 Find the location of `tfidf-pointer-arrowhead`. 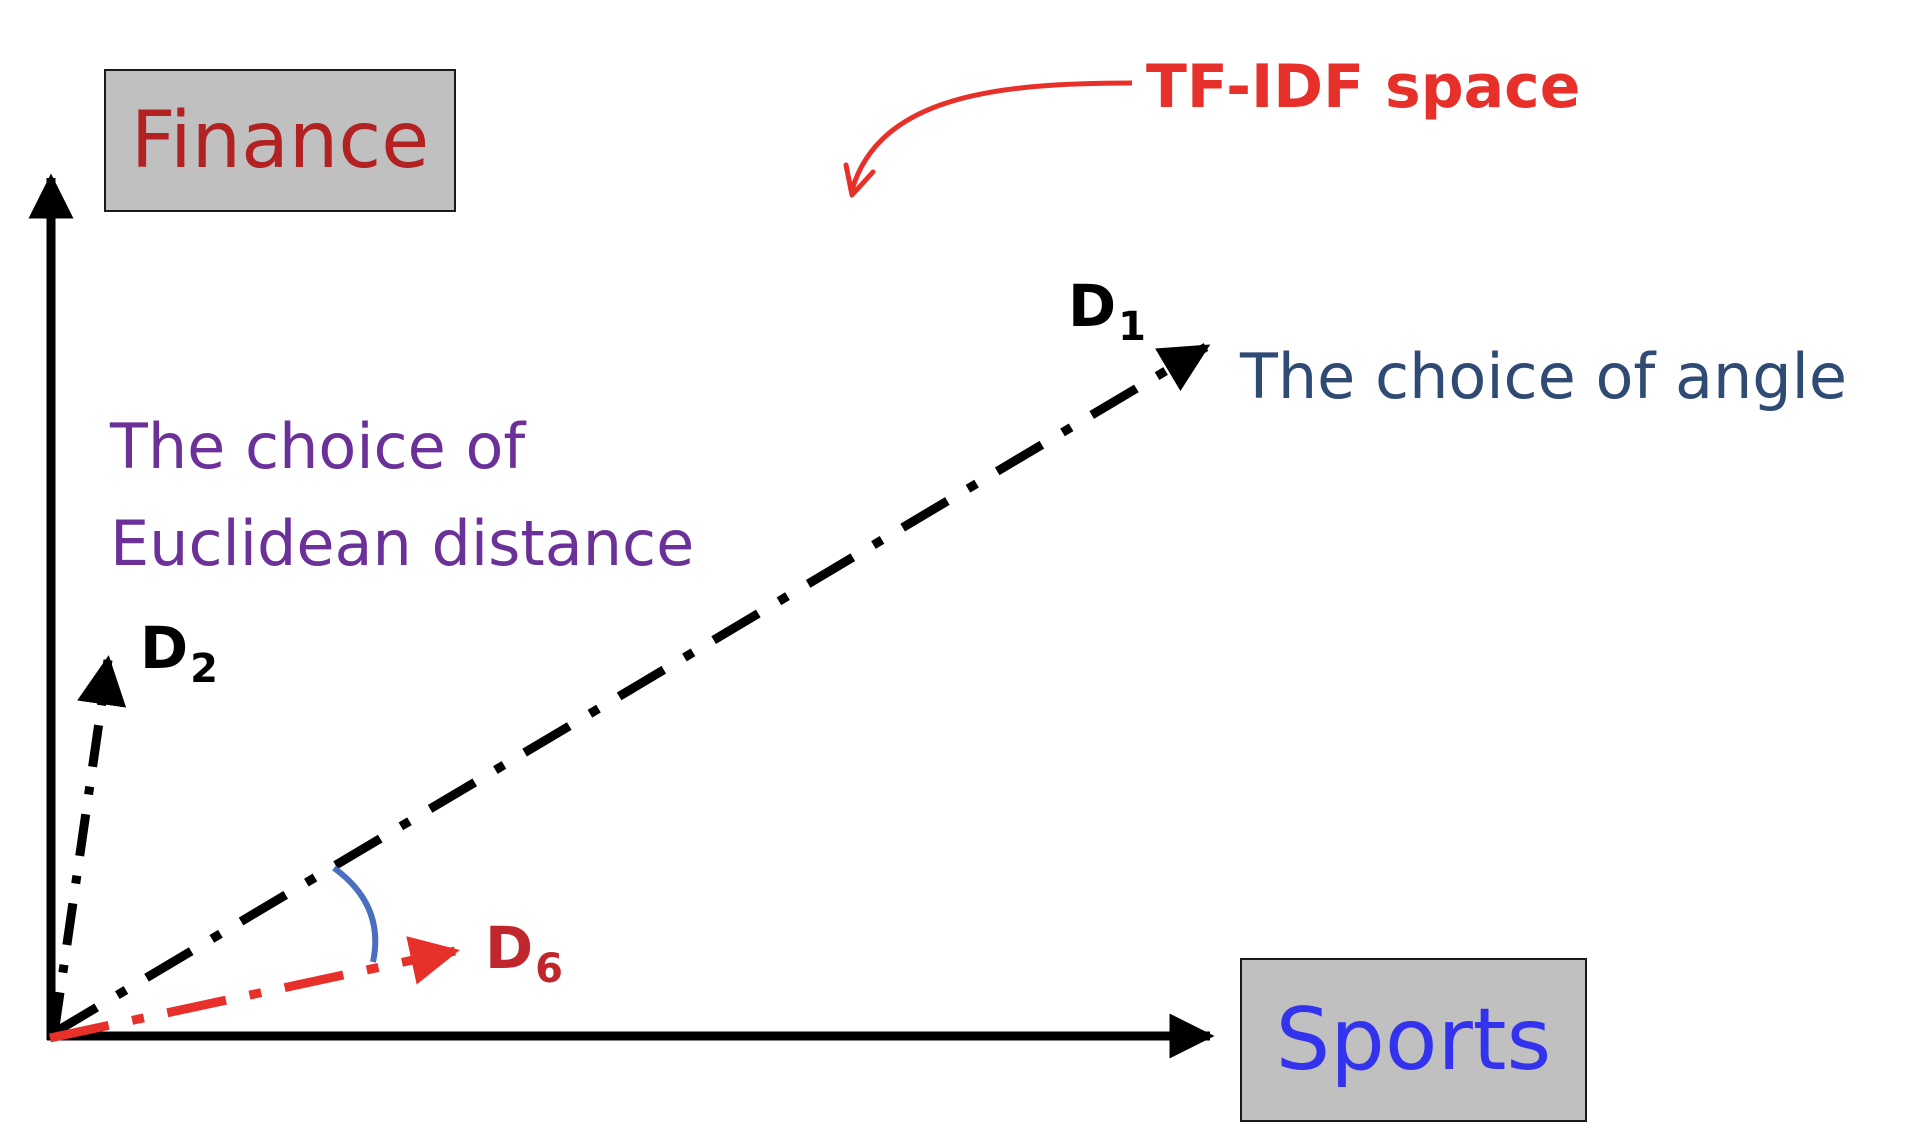

tfidf-pointer-arrowhead is located at coordinates (859, 180).